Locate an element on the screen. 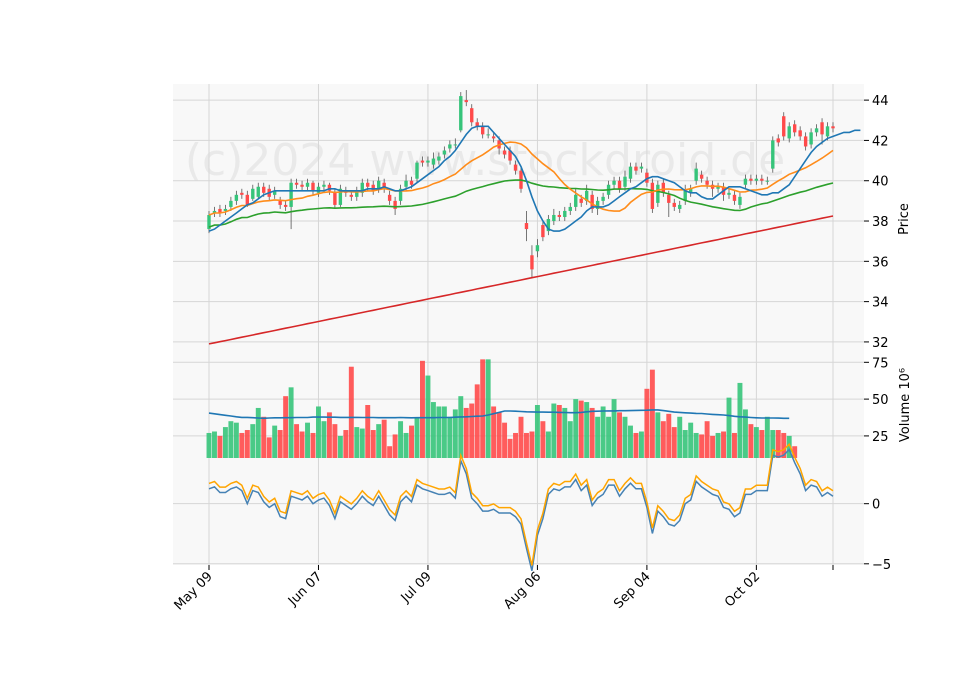 The image size is (960, 694). volume-ma-line is located at coordinates (499, 414).